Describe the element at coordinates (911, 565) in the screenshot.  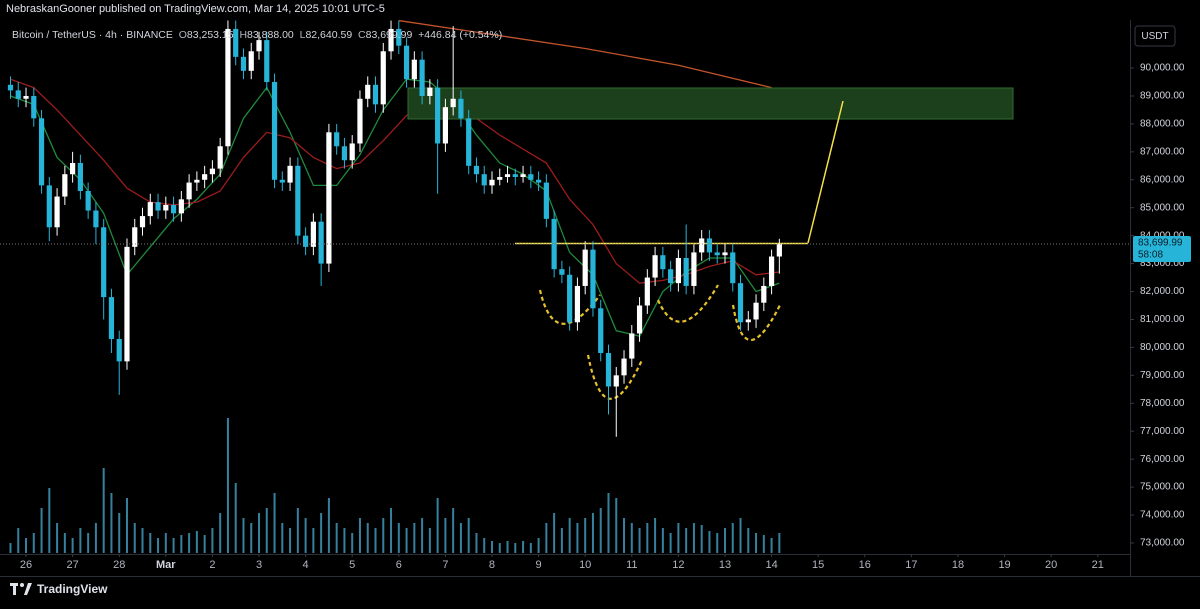
I see `x-tick-label: 17` at that location.